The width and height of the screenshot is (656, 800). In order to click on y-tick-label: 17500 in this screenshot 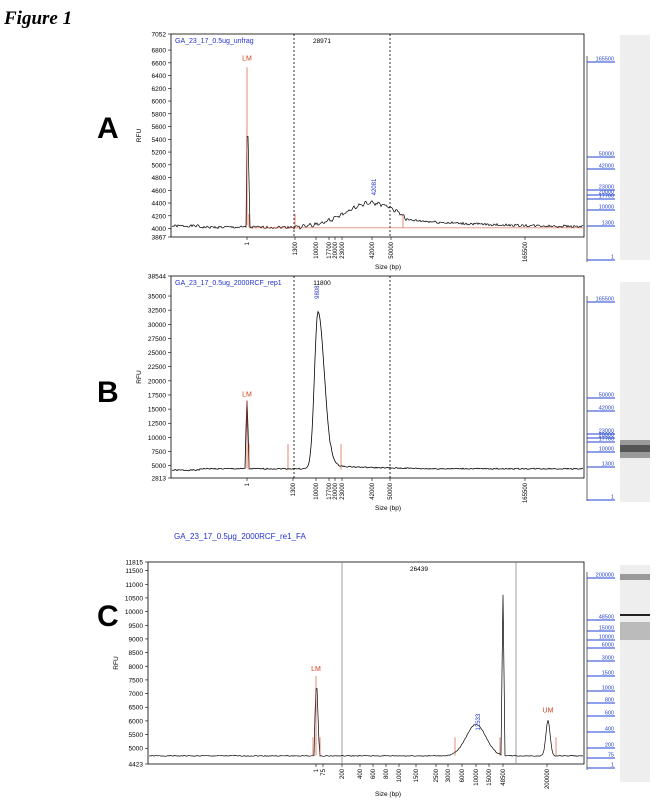, I will do `click(157, 395)`.